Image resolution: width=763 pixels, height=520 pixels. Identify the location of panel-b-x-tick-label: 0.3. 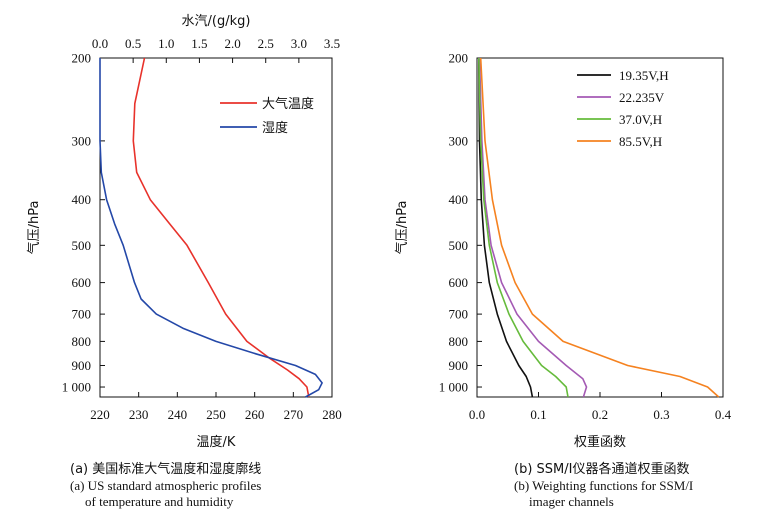
(661, 414).